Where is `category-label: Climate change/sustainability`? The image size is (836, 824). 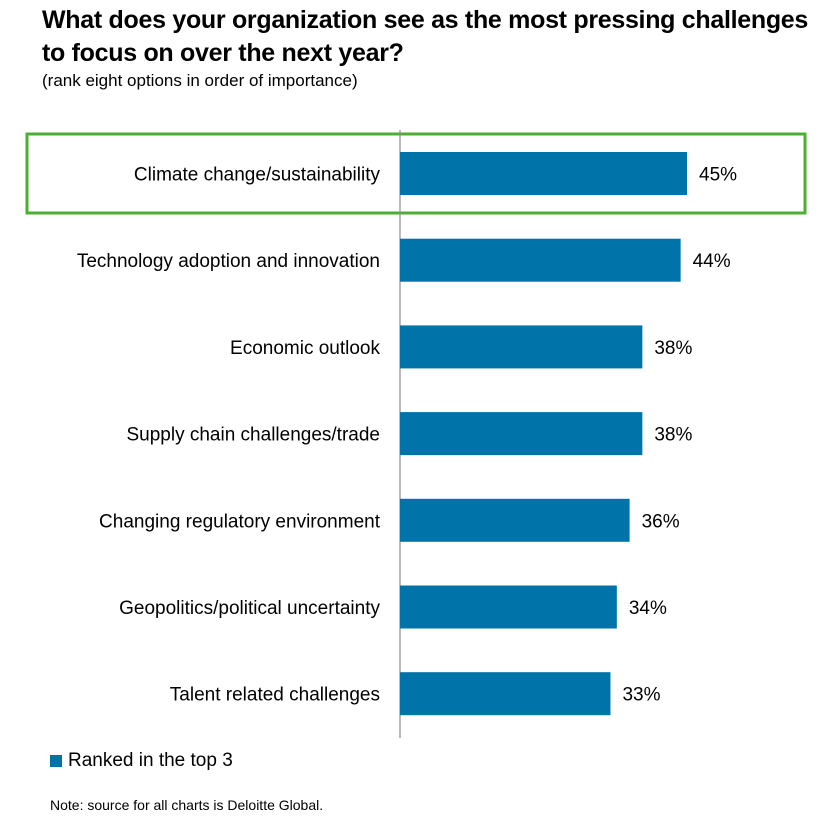 category-label: Climate change/sustainability is located at coordinates (257, 175).